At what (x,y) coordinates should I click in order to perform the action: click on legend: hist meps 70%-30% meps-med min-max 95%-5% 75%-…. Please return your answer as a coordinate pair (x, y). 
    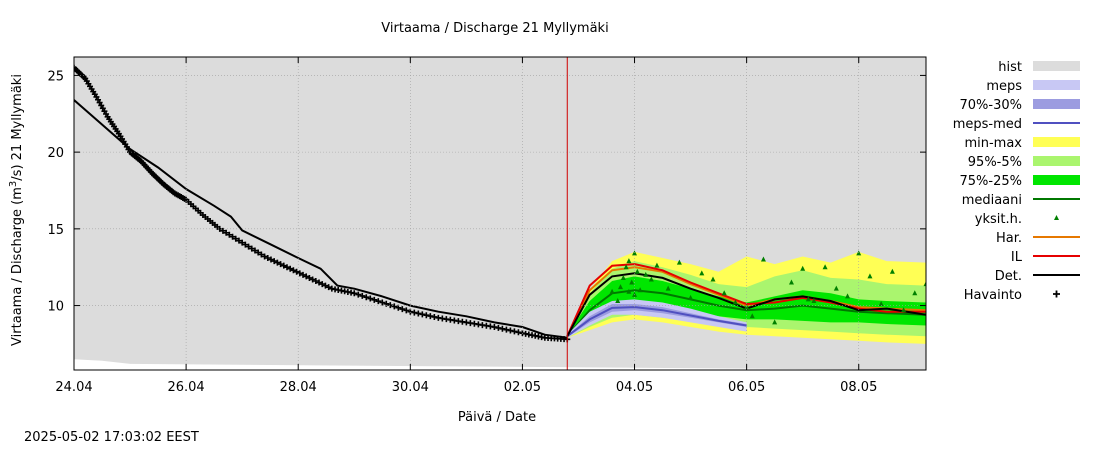
    Looking at the image, I should click on (1016, 181).